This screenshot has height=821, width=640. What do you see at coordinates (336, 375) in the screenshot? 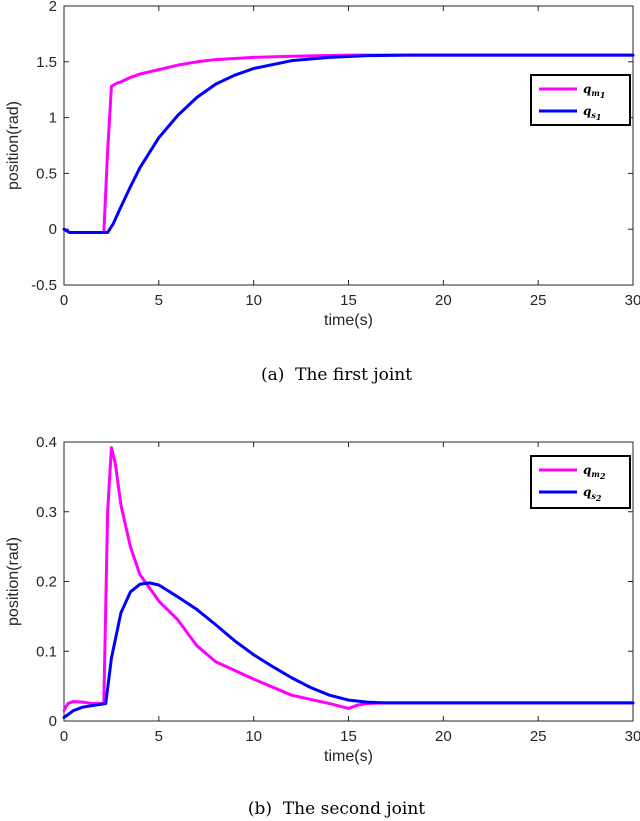
I see `figure-caption: (a) The first joint` at bounding box center [336, 375].